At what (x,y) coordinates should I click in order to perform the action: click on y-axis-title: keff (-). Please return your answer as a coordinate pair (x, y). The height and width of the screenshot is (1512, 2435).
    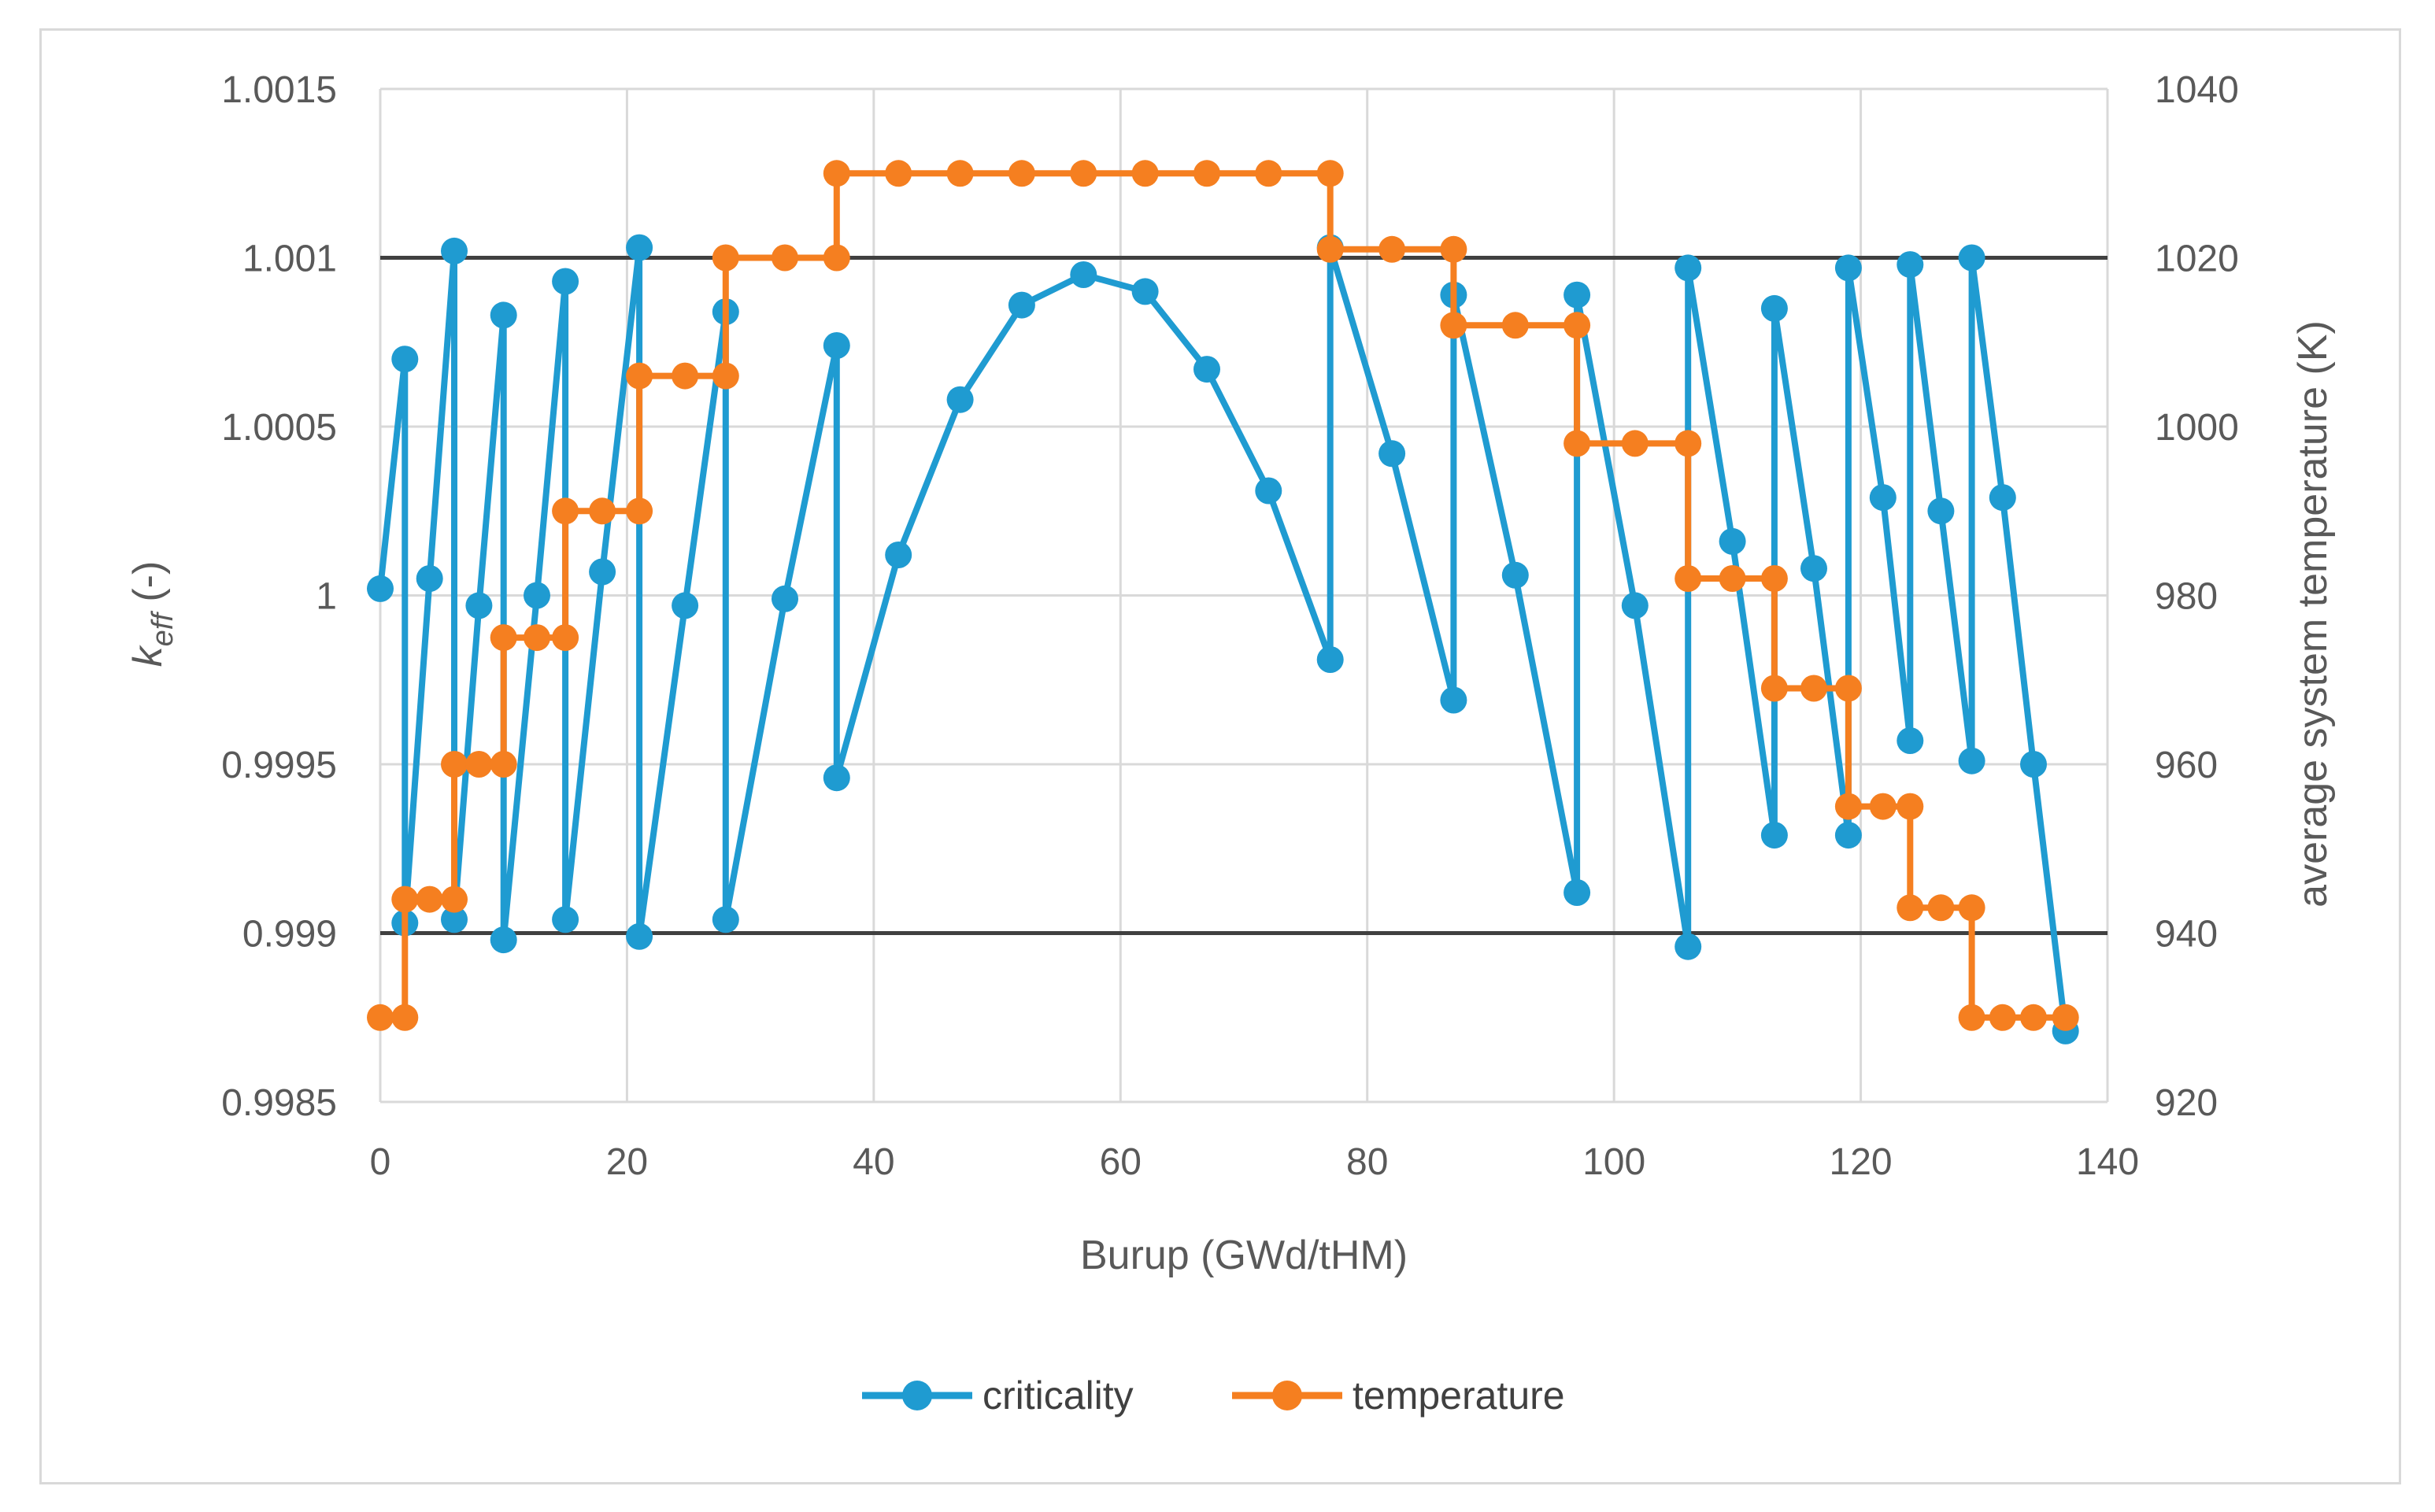
    Looking at the image, I should click on (152, 614).